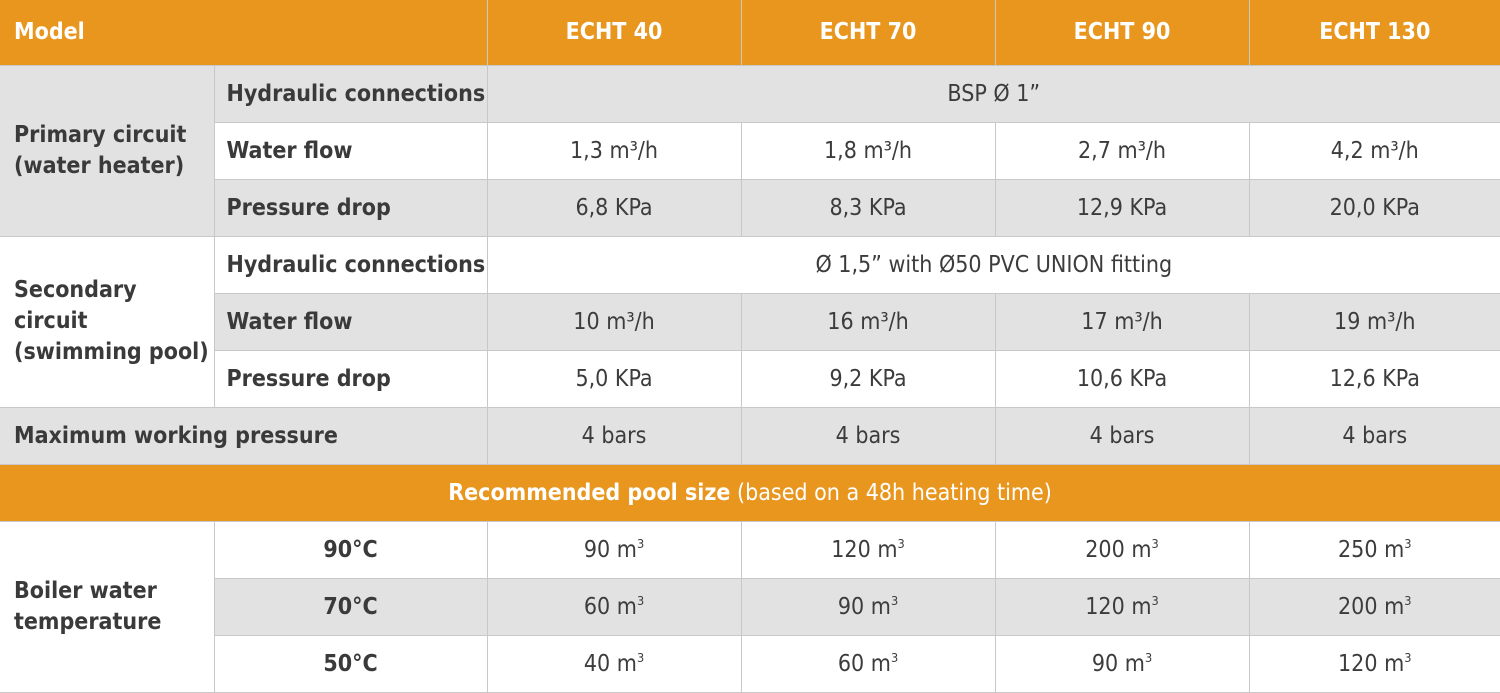 This screenshot has height=693, width=1500. I want to click on table-cell: 6,8 KPa, so click(614, 207).